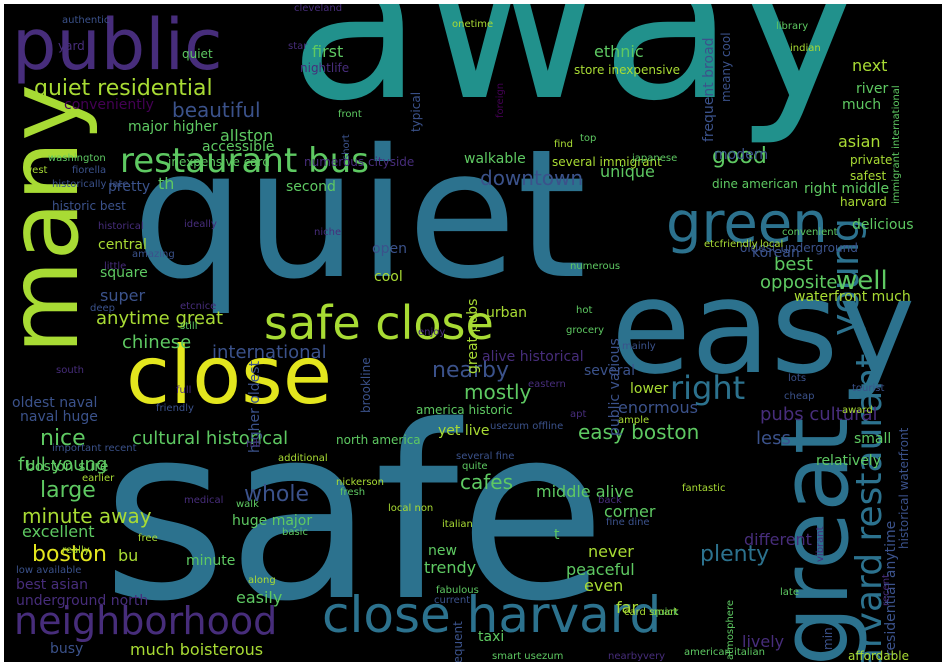 This screenshot has width=946, height=666. Describe the element at coordinates (378, 440) in the screenshot. I see `word-north-america: north america` at that location.